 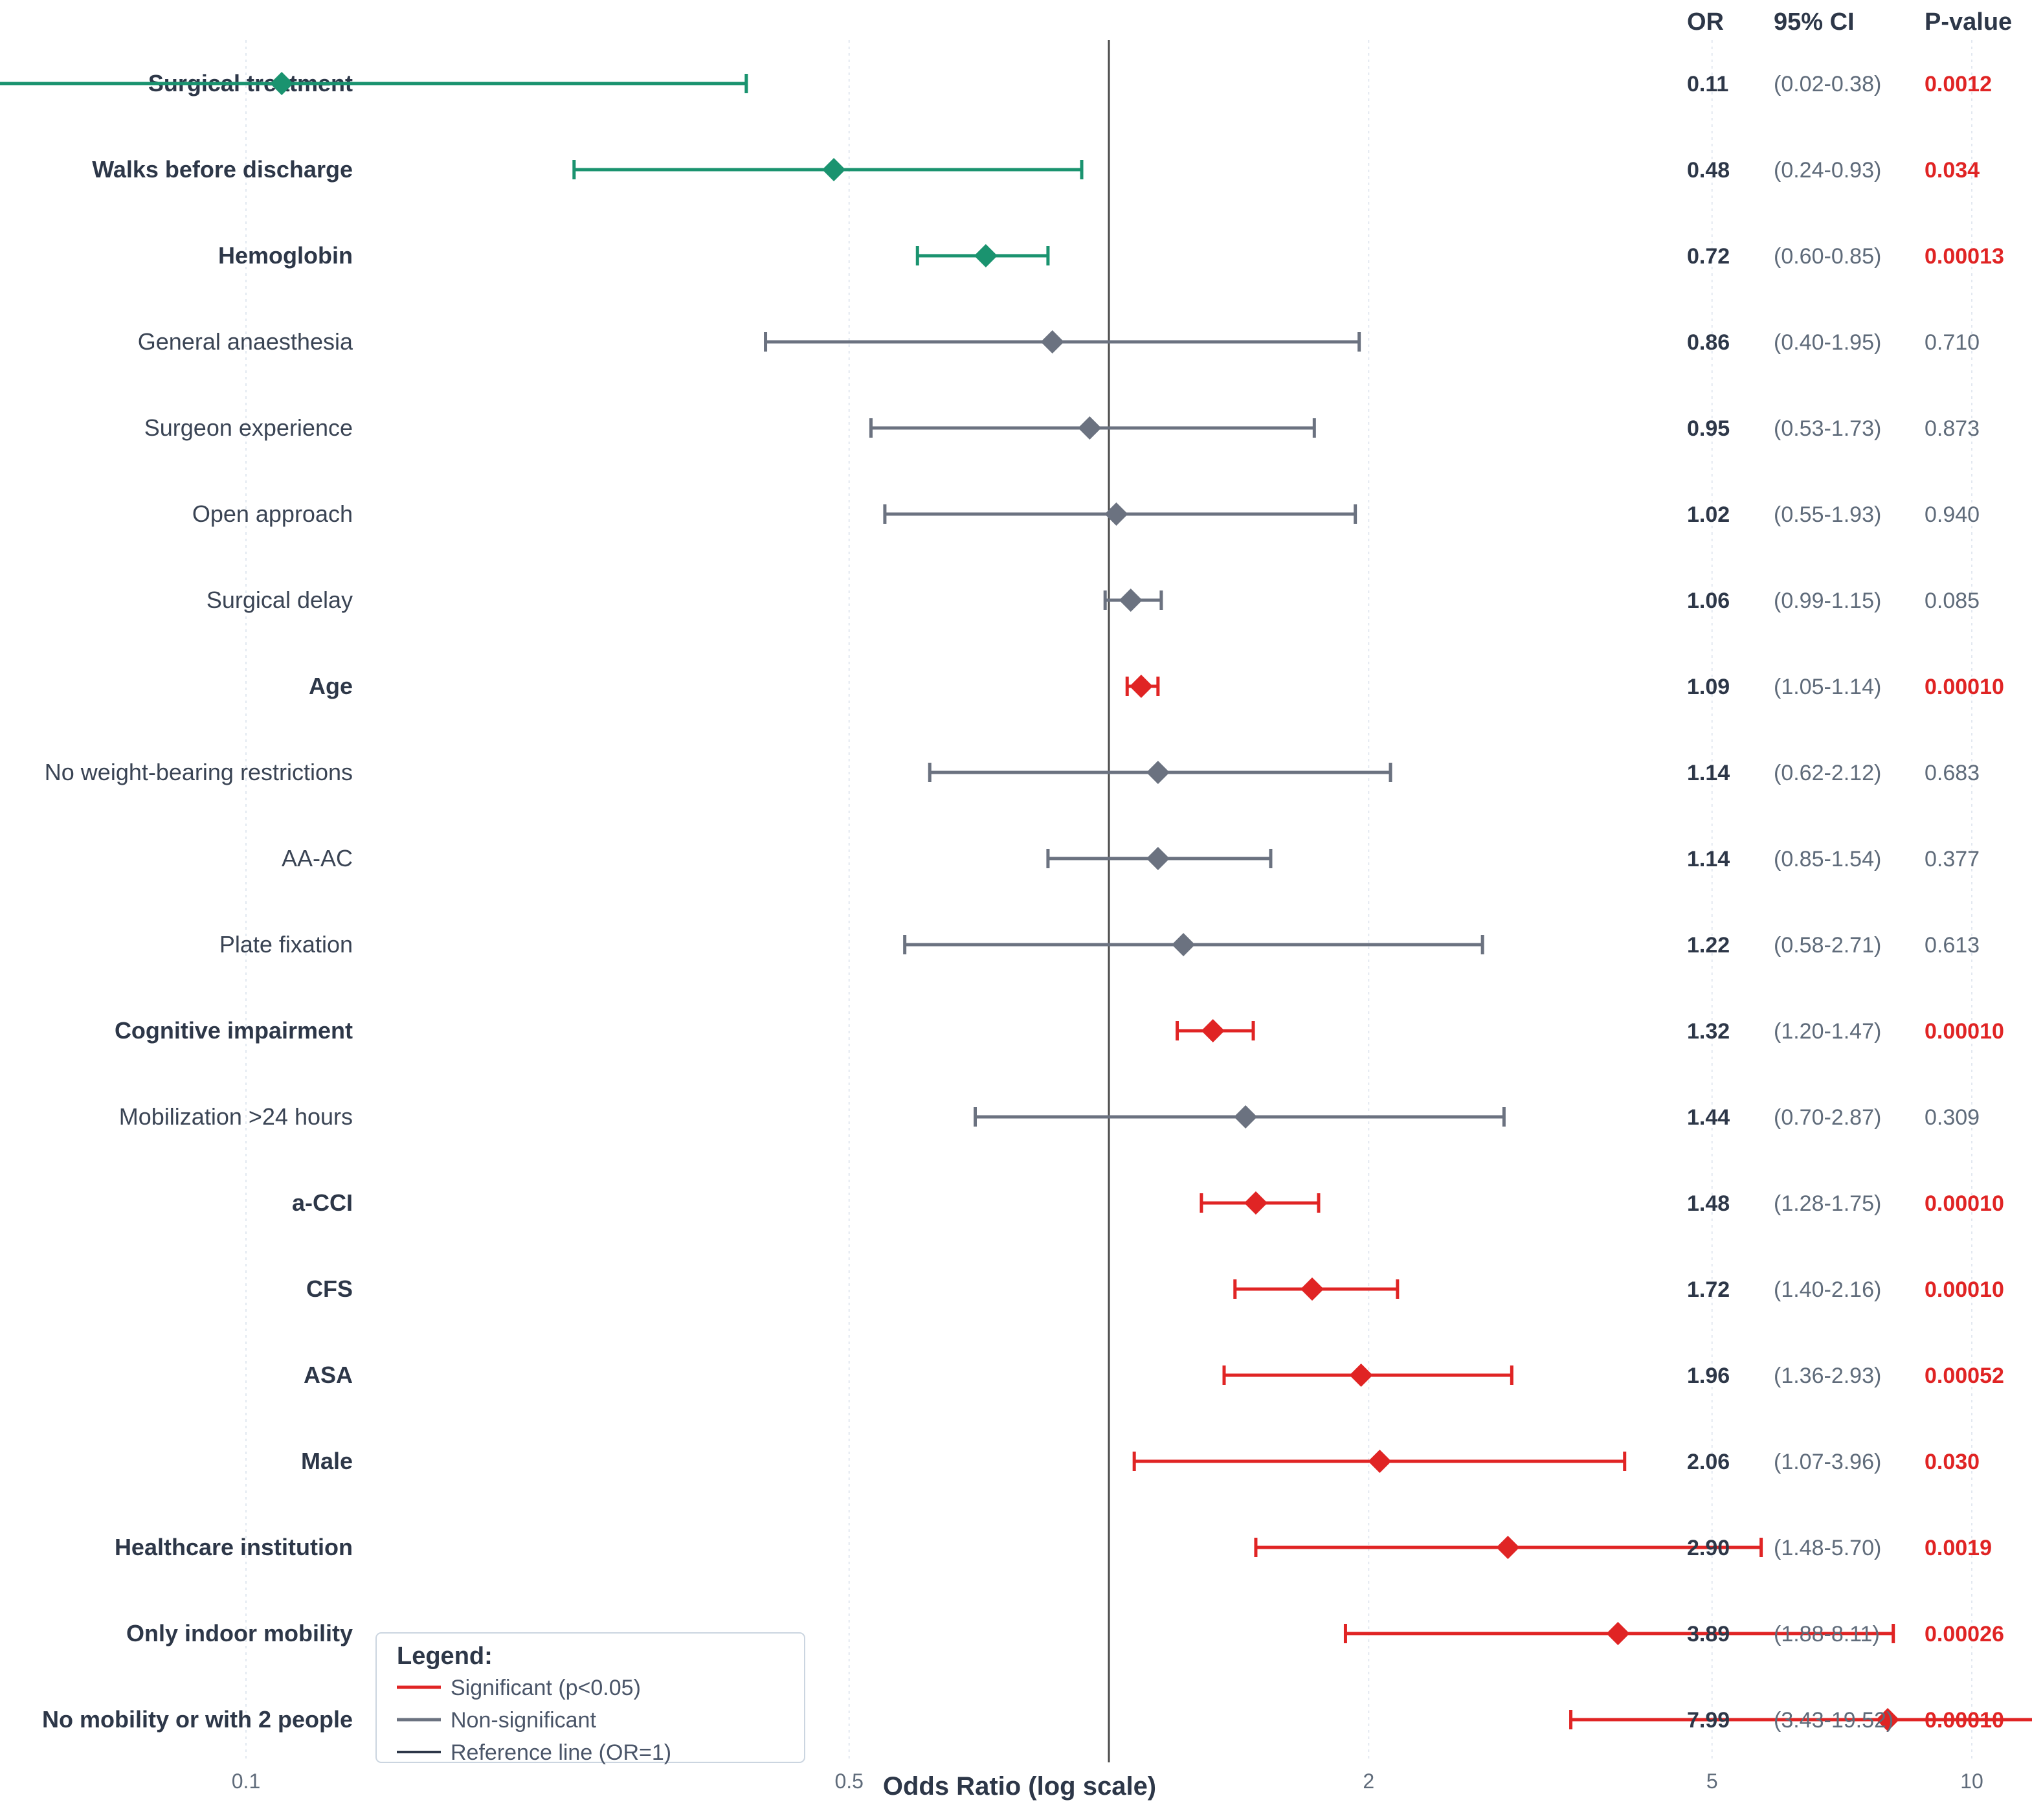 I want to click on forest-row: Hemoglobin 0.72 (0.60-0.85) 0.00013, so click(x=1111, y=255).